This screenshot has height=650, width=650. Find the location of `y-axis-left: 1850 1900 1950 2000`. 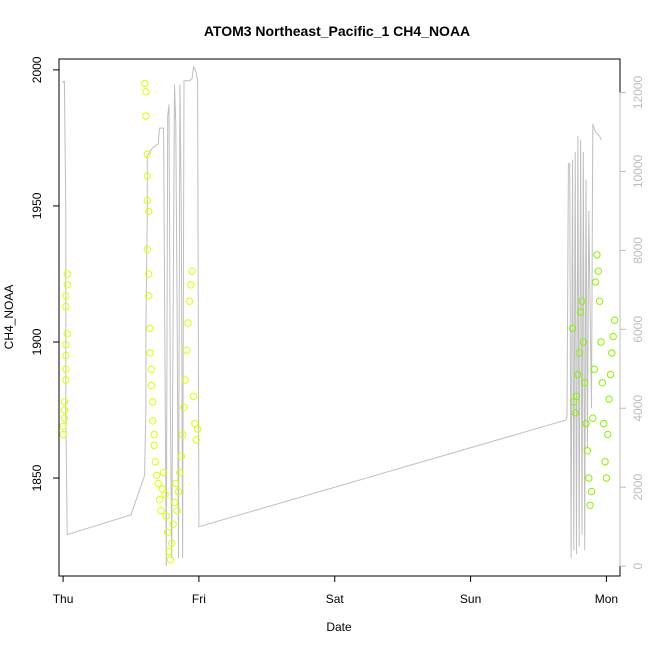

y-axis-left: 1850 1900 1950 2000 is located at coordinates (45, 273).